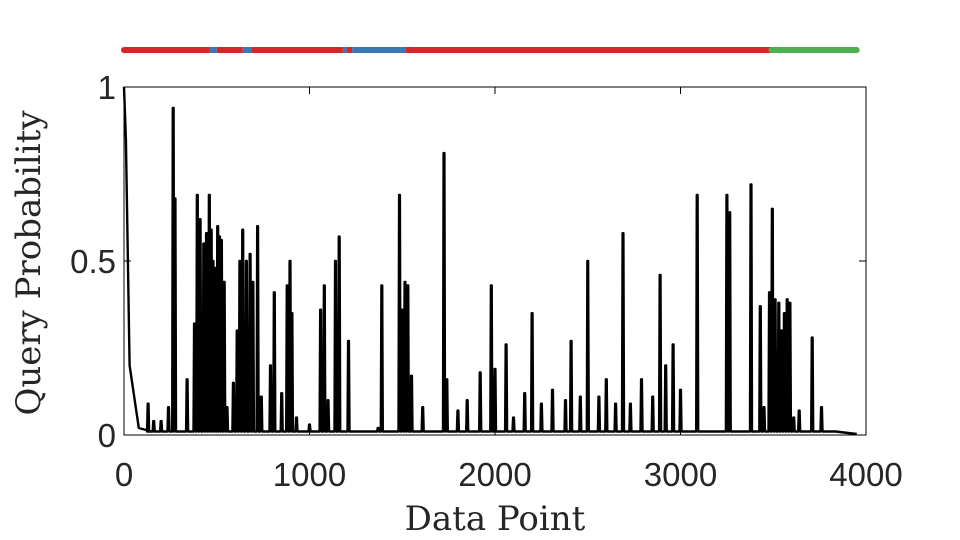  Describe the element at coordinates (124, 474) in the screenshot. I see `x-tick-label: 0` at that location.